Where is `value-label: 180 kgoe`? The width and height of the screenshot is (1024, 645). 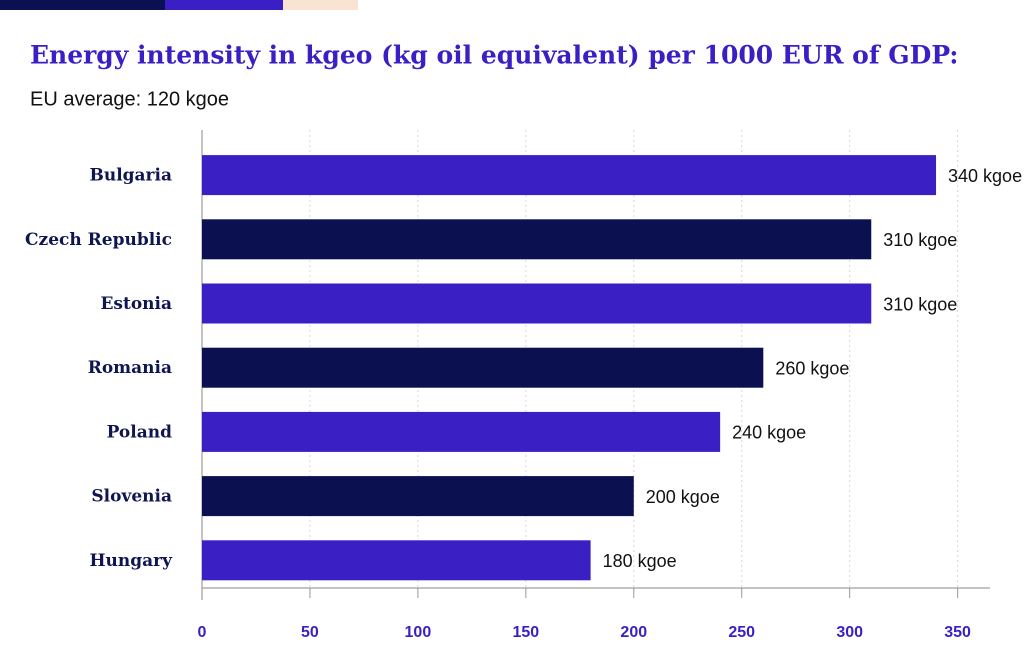 value-label: 180 kgoe is located at coordinates (640, 561).